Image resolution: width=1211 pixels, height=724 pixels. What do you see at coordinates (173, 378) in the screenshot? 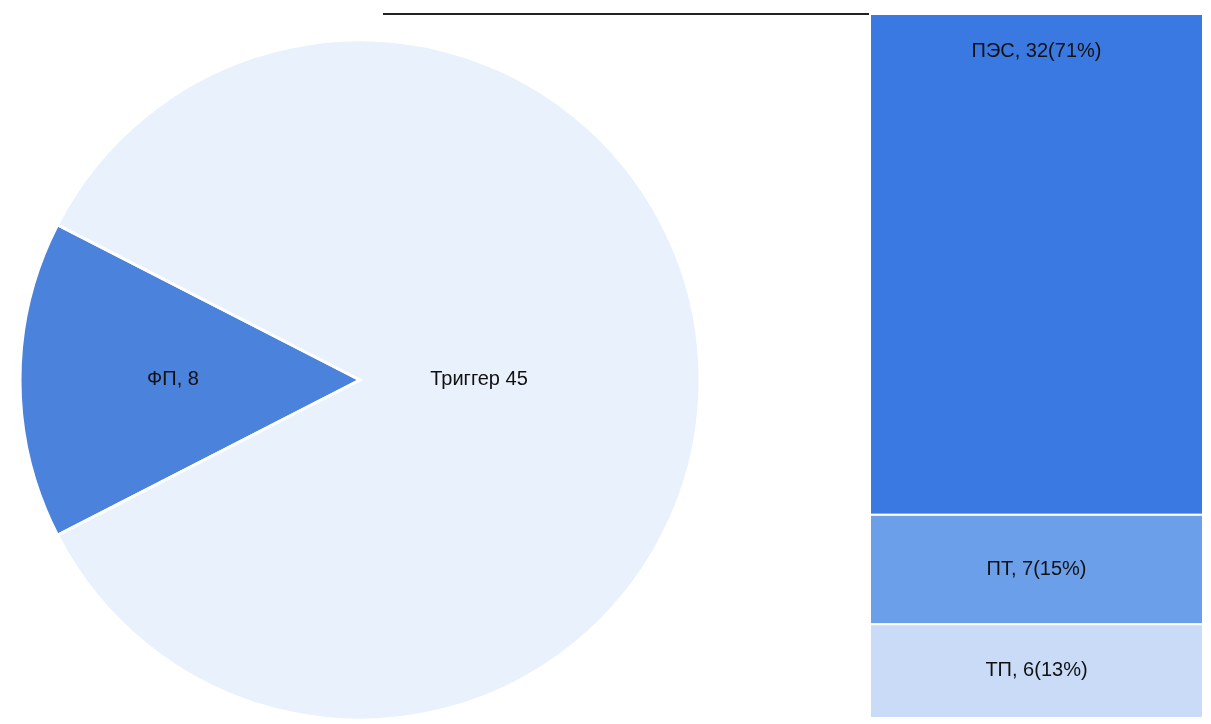
I see `slice-label: ФП, 8` at bounding box center [173, 378].